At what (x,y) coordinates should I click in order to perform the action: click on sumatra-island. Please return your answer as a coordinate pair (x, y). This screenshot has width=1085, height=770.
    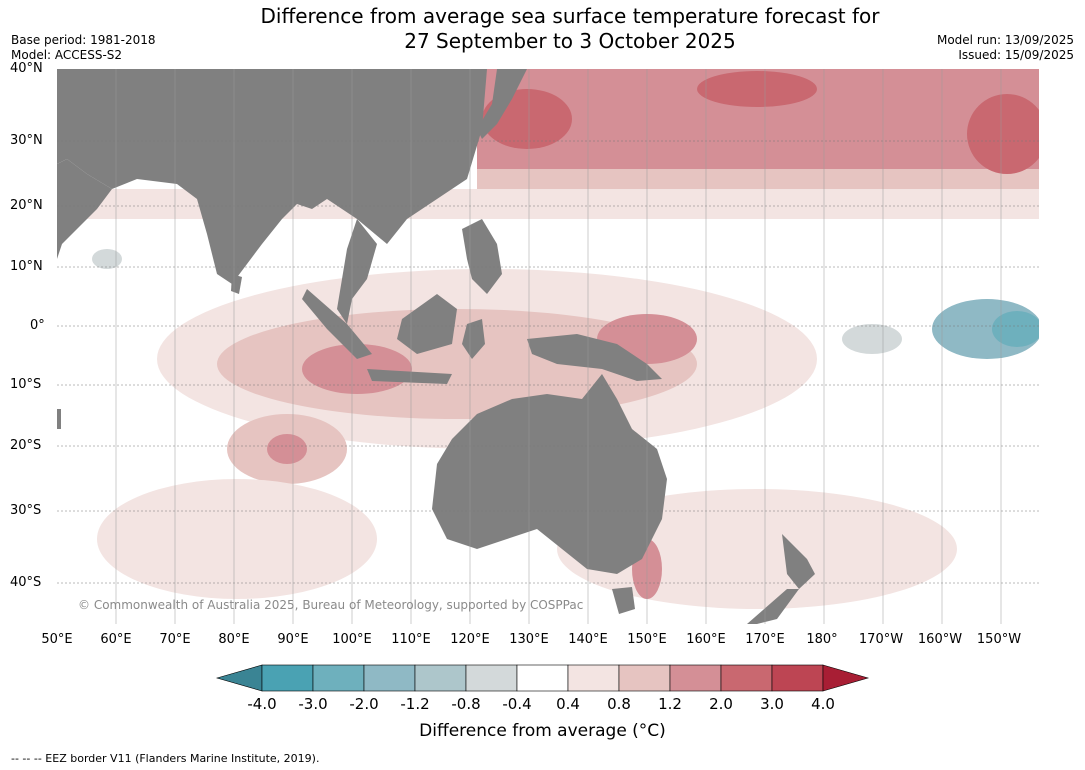
    Looking at the image, I should click on (337, 324).